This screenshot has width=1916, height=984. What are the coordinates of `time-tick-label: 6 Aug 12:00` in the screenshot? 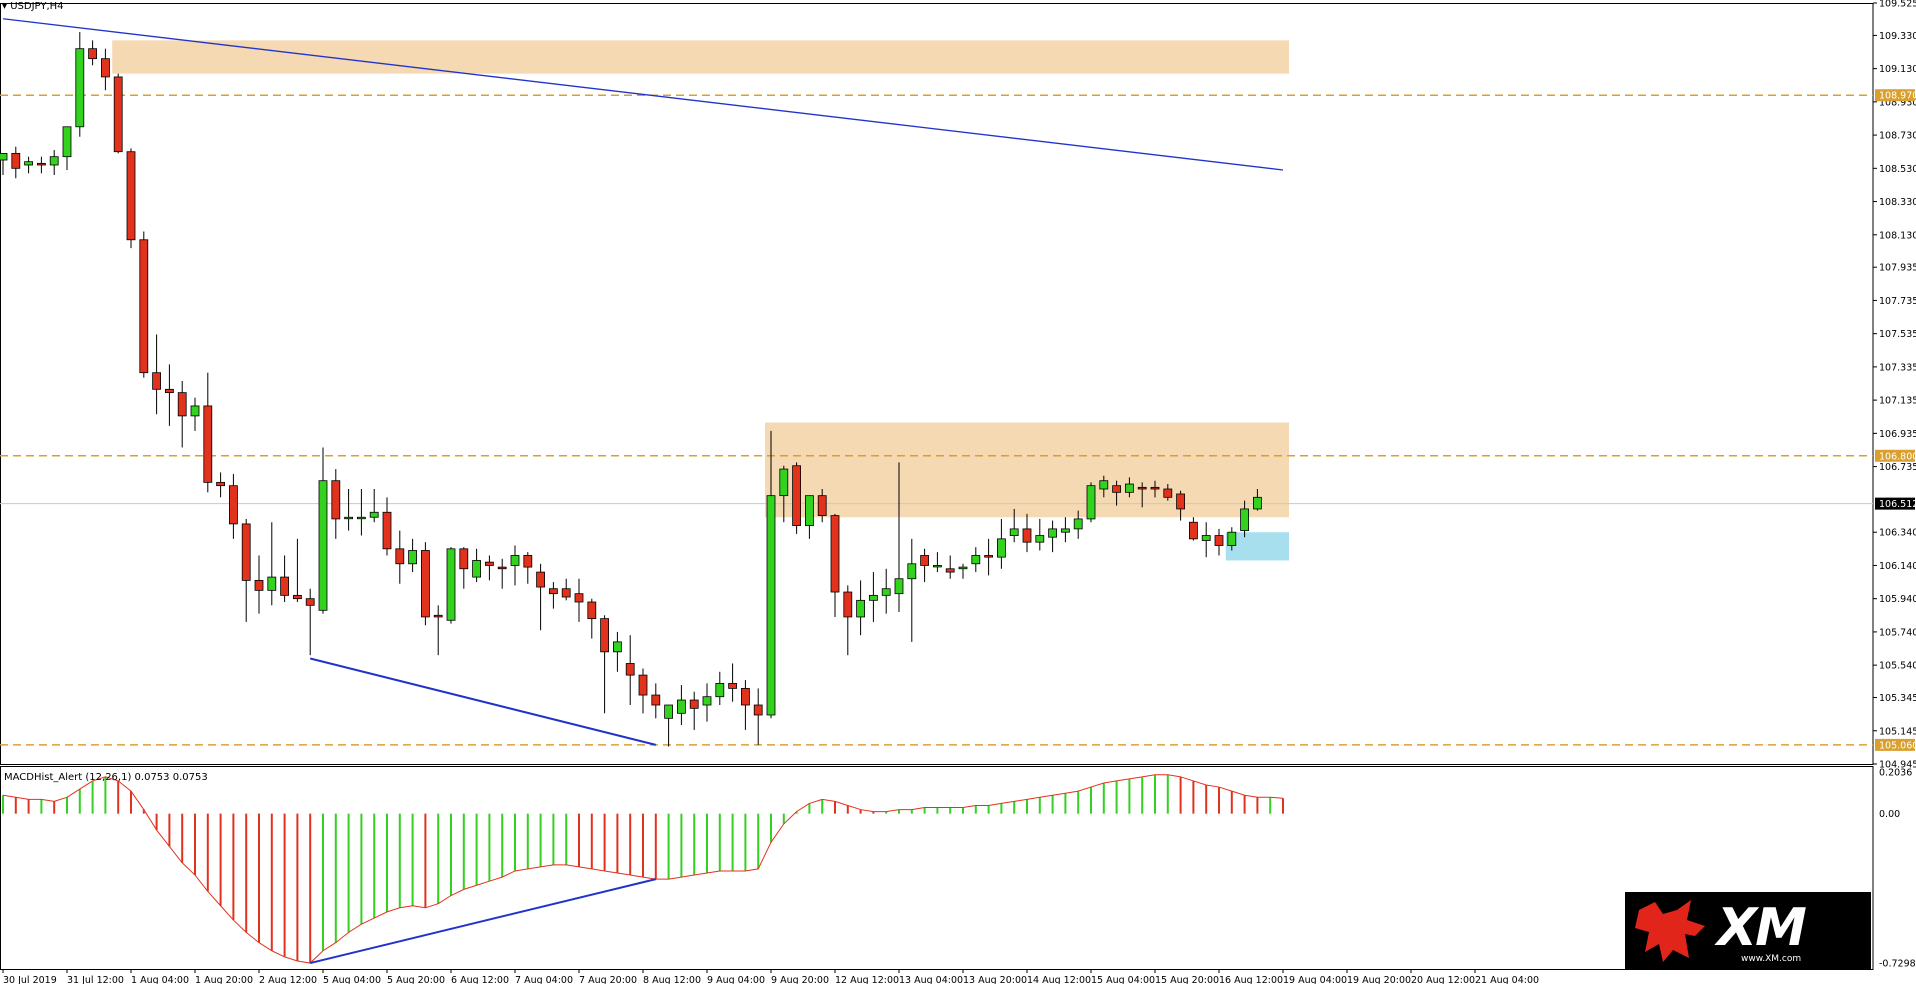 It's located at (480, 979).